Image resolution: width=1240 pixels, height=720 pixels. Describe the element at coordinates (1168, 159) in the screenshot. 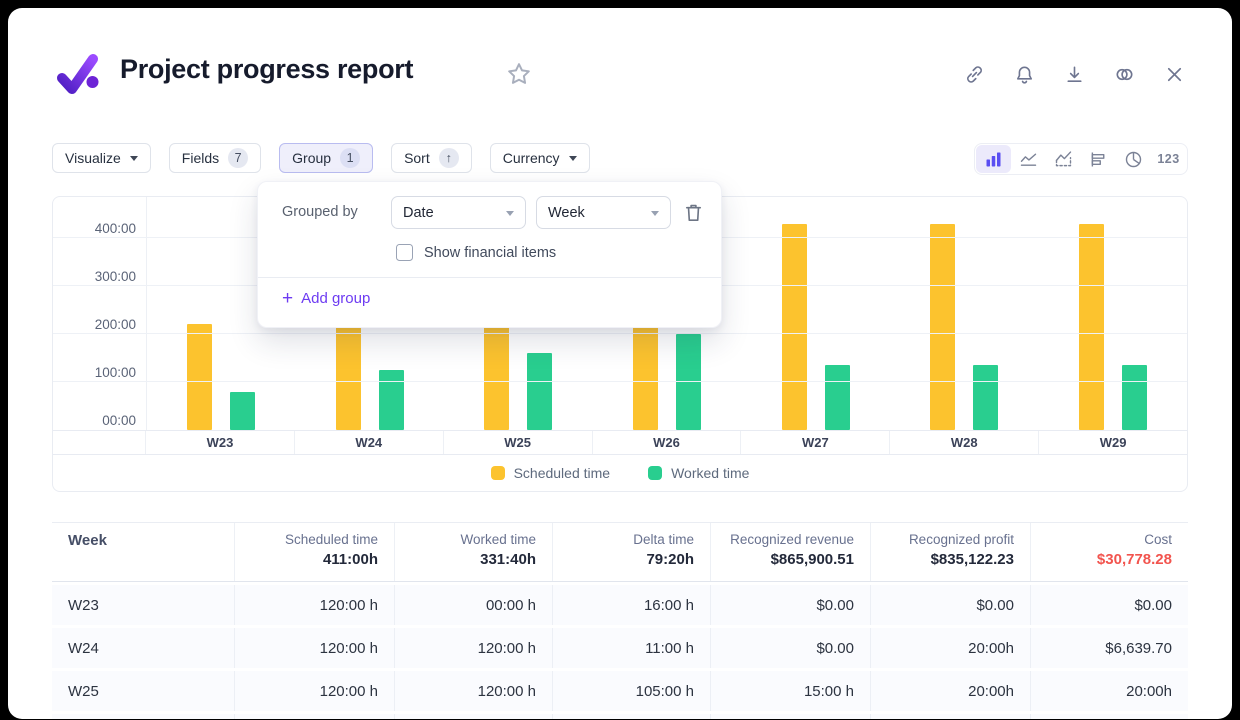

I see `numbers-view-icon: 123` at that location.